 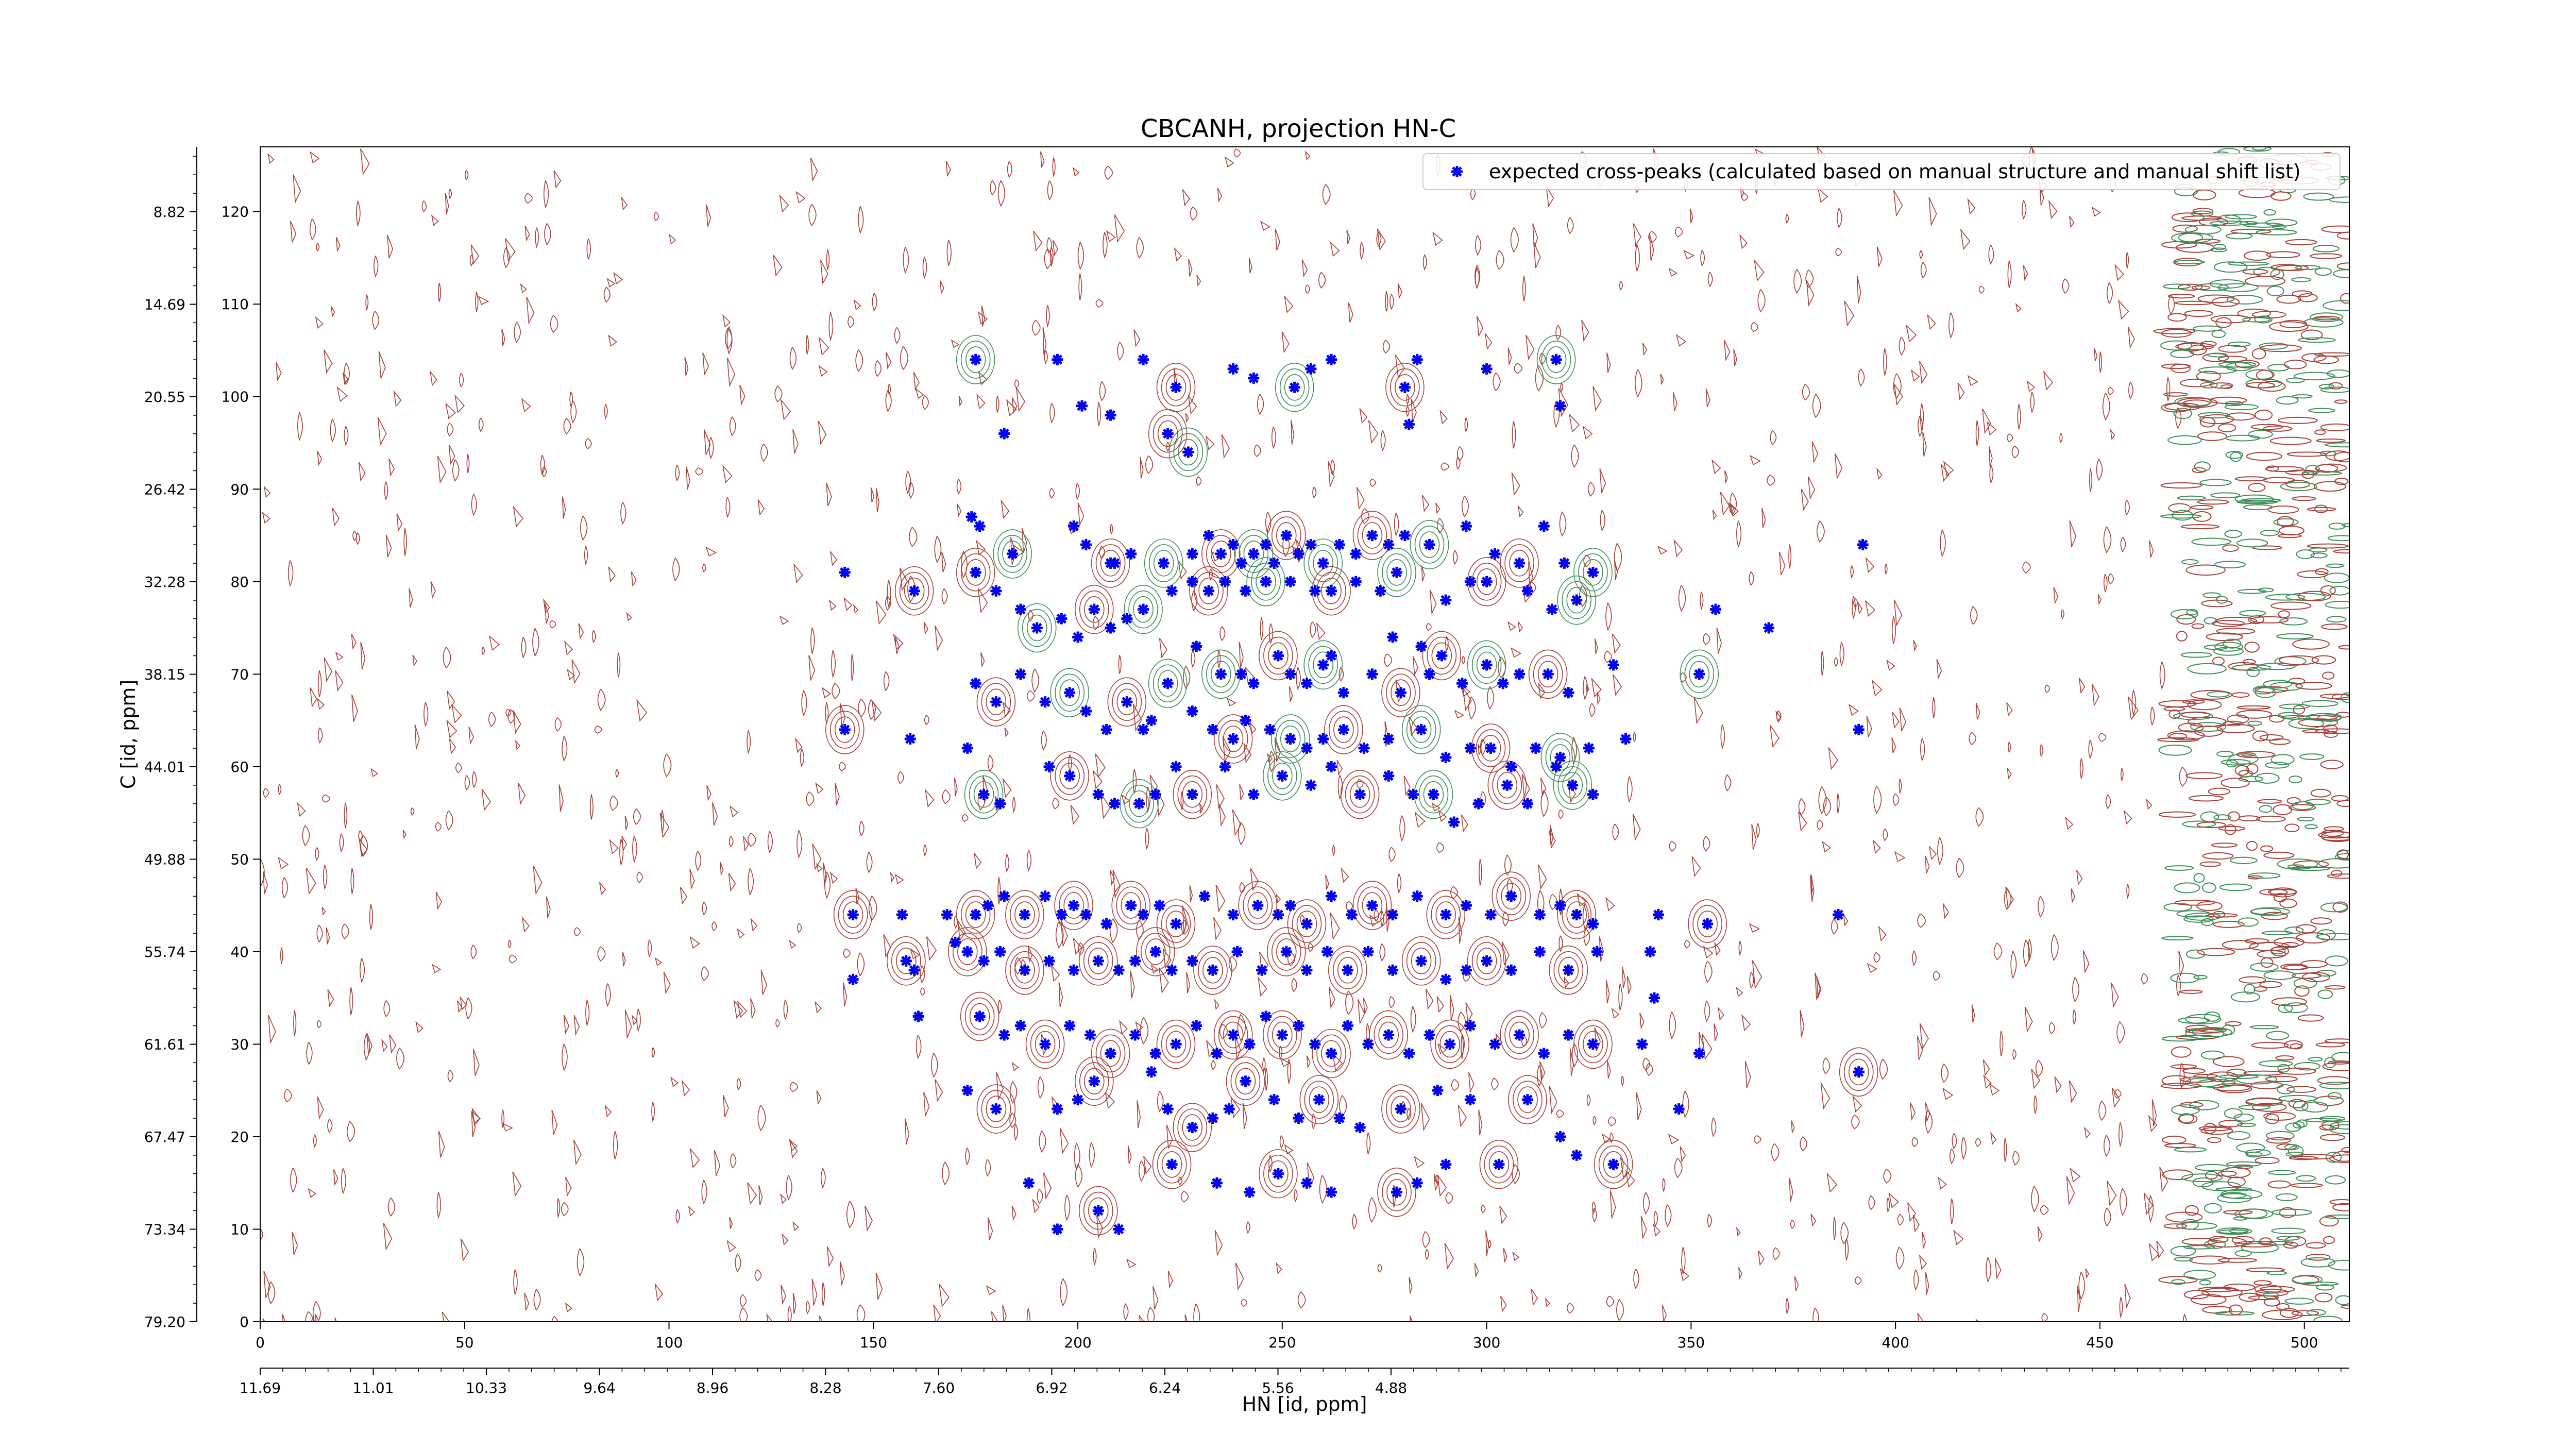 What do you see at coordinates (1881, 171) in the screenshot?
I see `legend-box` at bounding box center [1881, 171].